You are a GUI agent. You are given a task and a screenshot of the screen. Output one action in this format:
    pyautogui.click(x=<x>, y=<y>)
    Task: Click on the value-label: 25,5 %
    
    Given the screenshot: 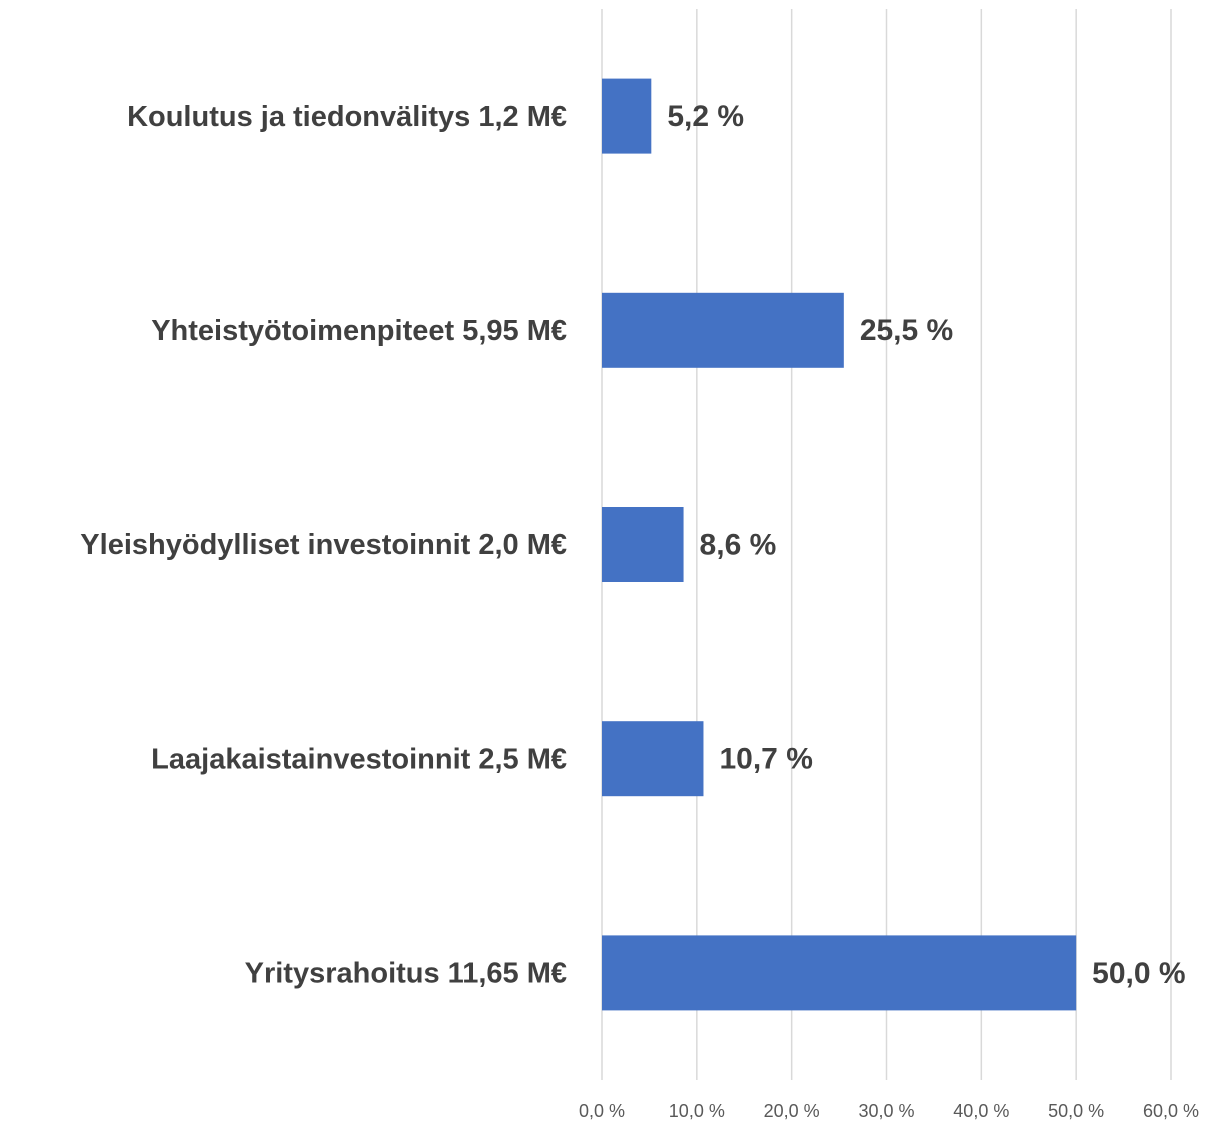 What is the action you would take?
    pyautogui.click(x=906, y=330)
    